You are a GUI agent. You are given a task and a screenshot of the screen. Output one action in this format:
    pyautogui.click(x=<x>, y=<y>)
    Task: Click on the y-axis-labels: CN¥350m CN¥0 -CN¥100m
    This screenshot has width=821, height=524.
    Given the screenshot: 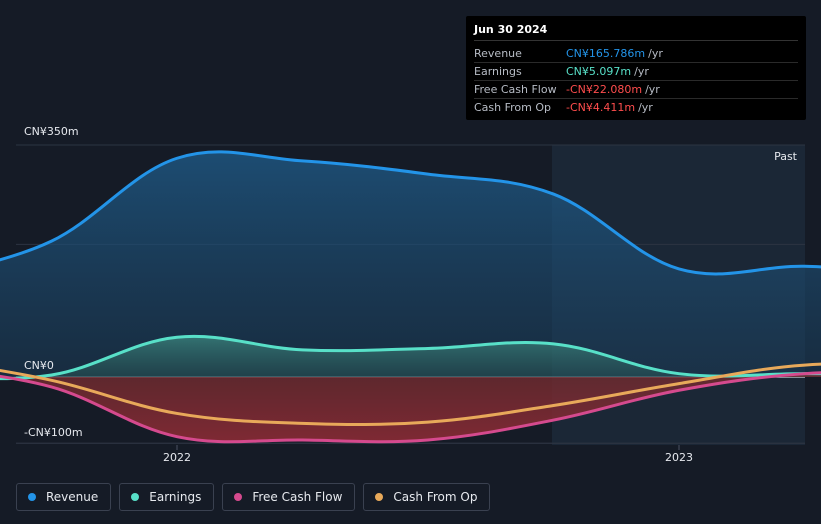 What is the action you would take?
    pyautogui.click(x=53, y=282)
    